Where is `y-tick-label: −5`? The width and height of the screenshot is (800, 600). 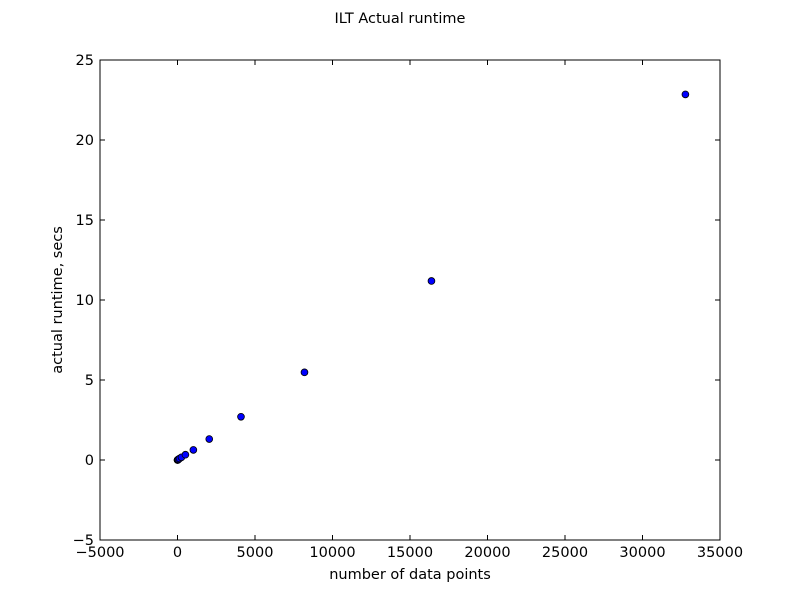 y-tick-label: −5 is located at coordinates (83, 541).